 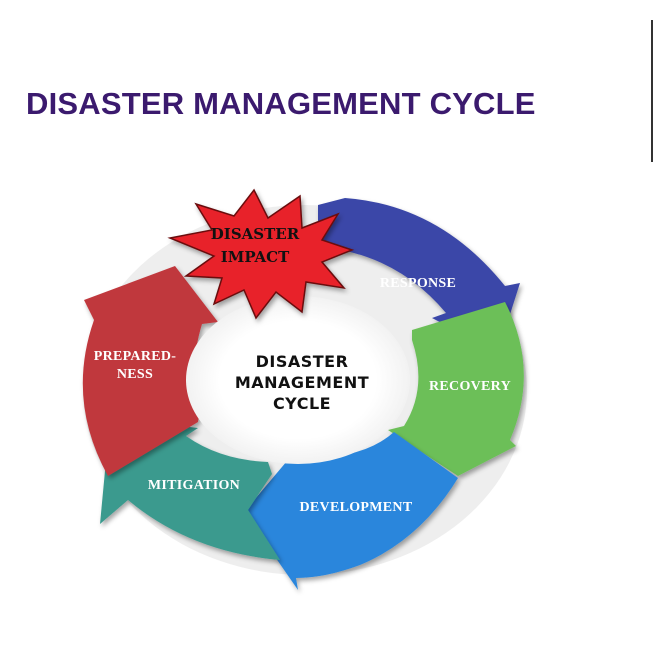 I want to click on center-label-line2: MANAGEMENT, so click(x=302, y=382).